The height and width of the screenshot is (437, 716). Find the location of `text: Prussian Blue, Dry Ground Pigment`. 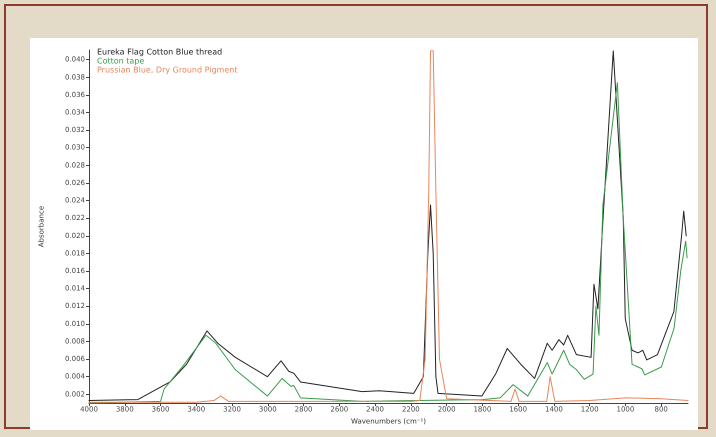

text: Prussian Blue, Dry Ground Pigment is located at coordinates (167, 70).